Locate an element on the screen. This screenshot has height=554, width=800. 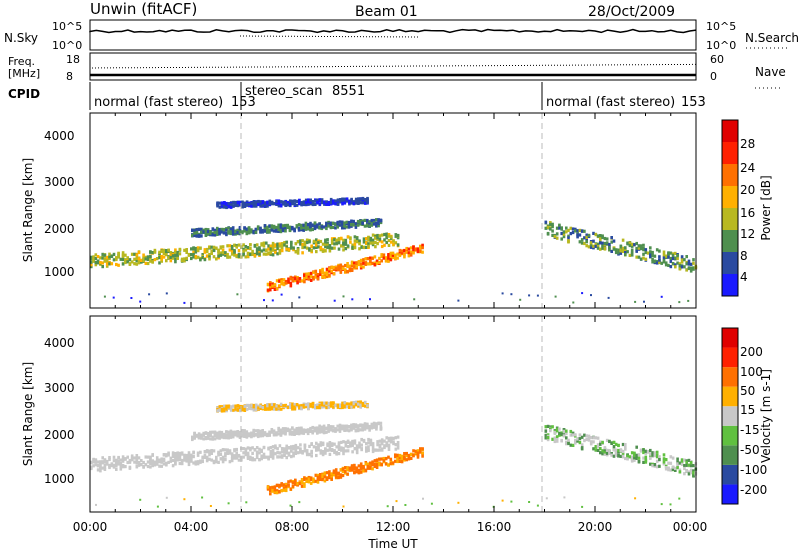
x-axis-label: Time UT is located at coordinates (392, 544).